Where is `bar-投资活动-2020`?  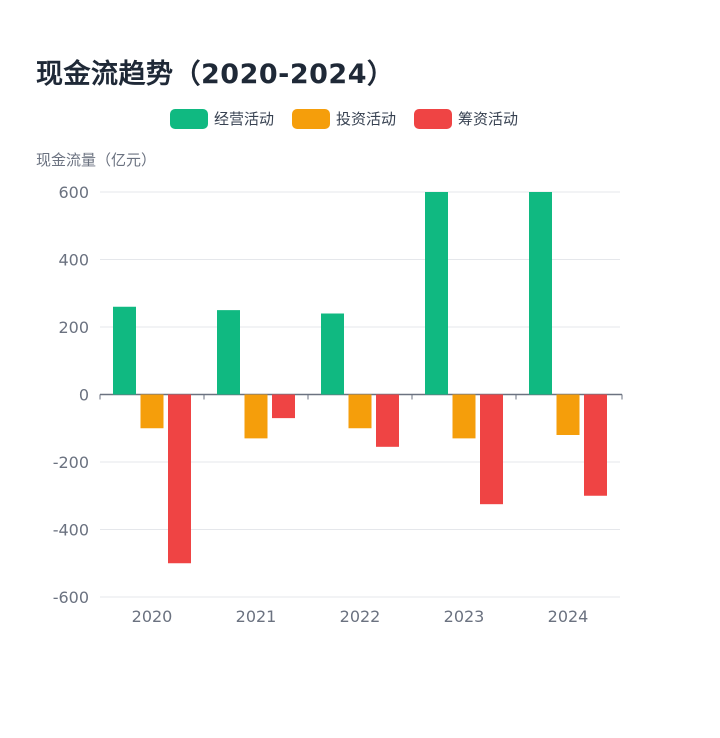
bar-投资活动-2020 is located at coordinates (152, 411).